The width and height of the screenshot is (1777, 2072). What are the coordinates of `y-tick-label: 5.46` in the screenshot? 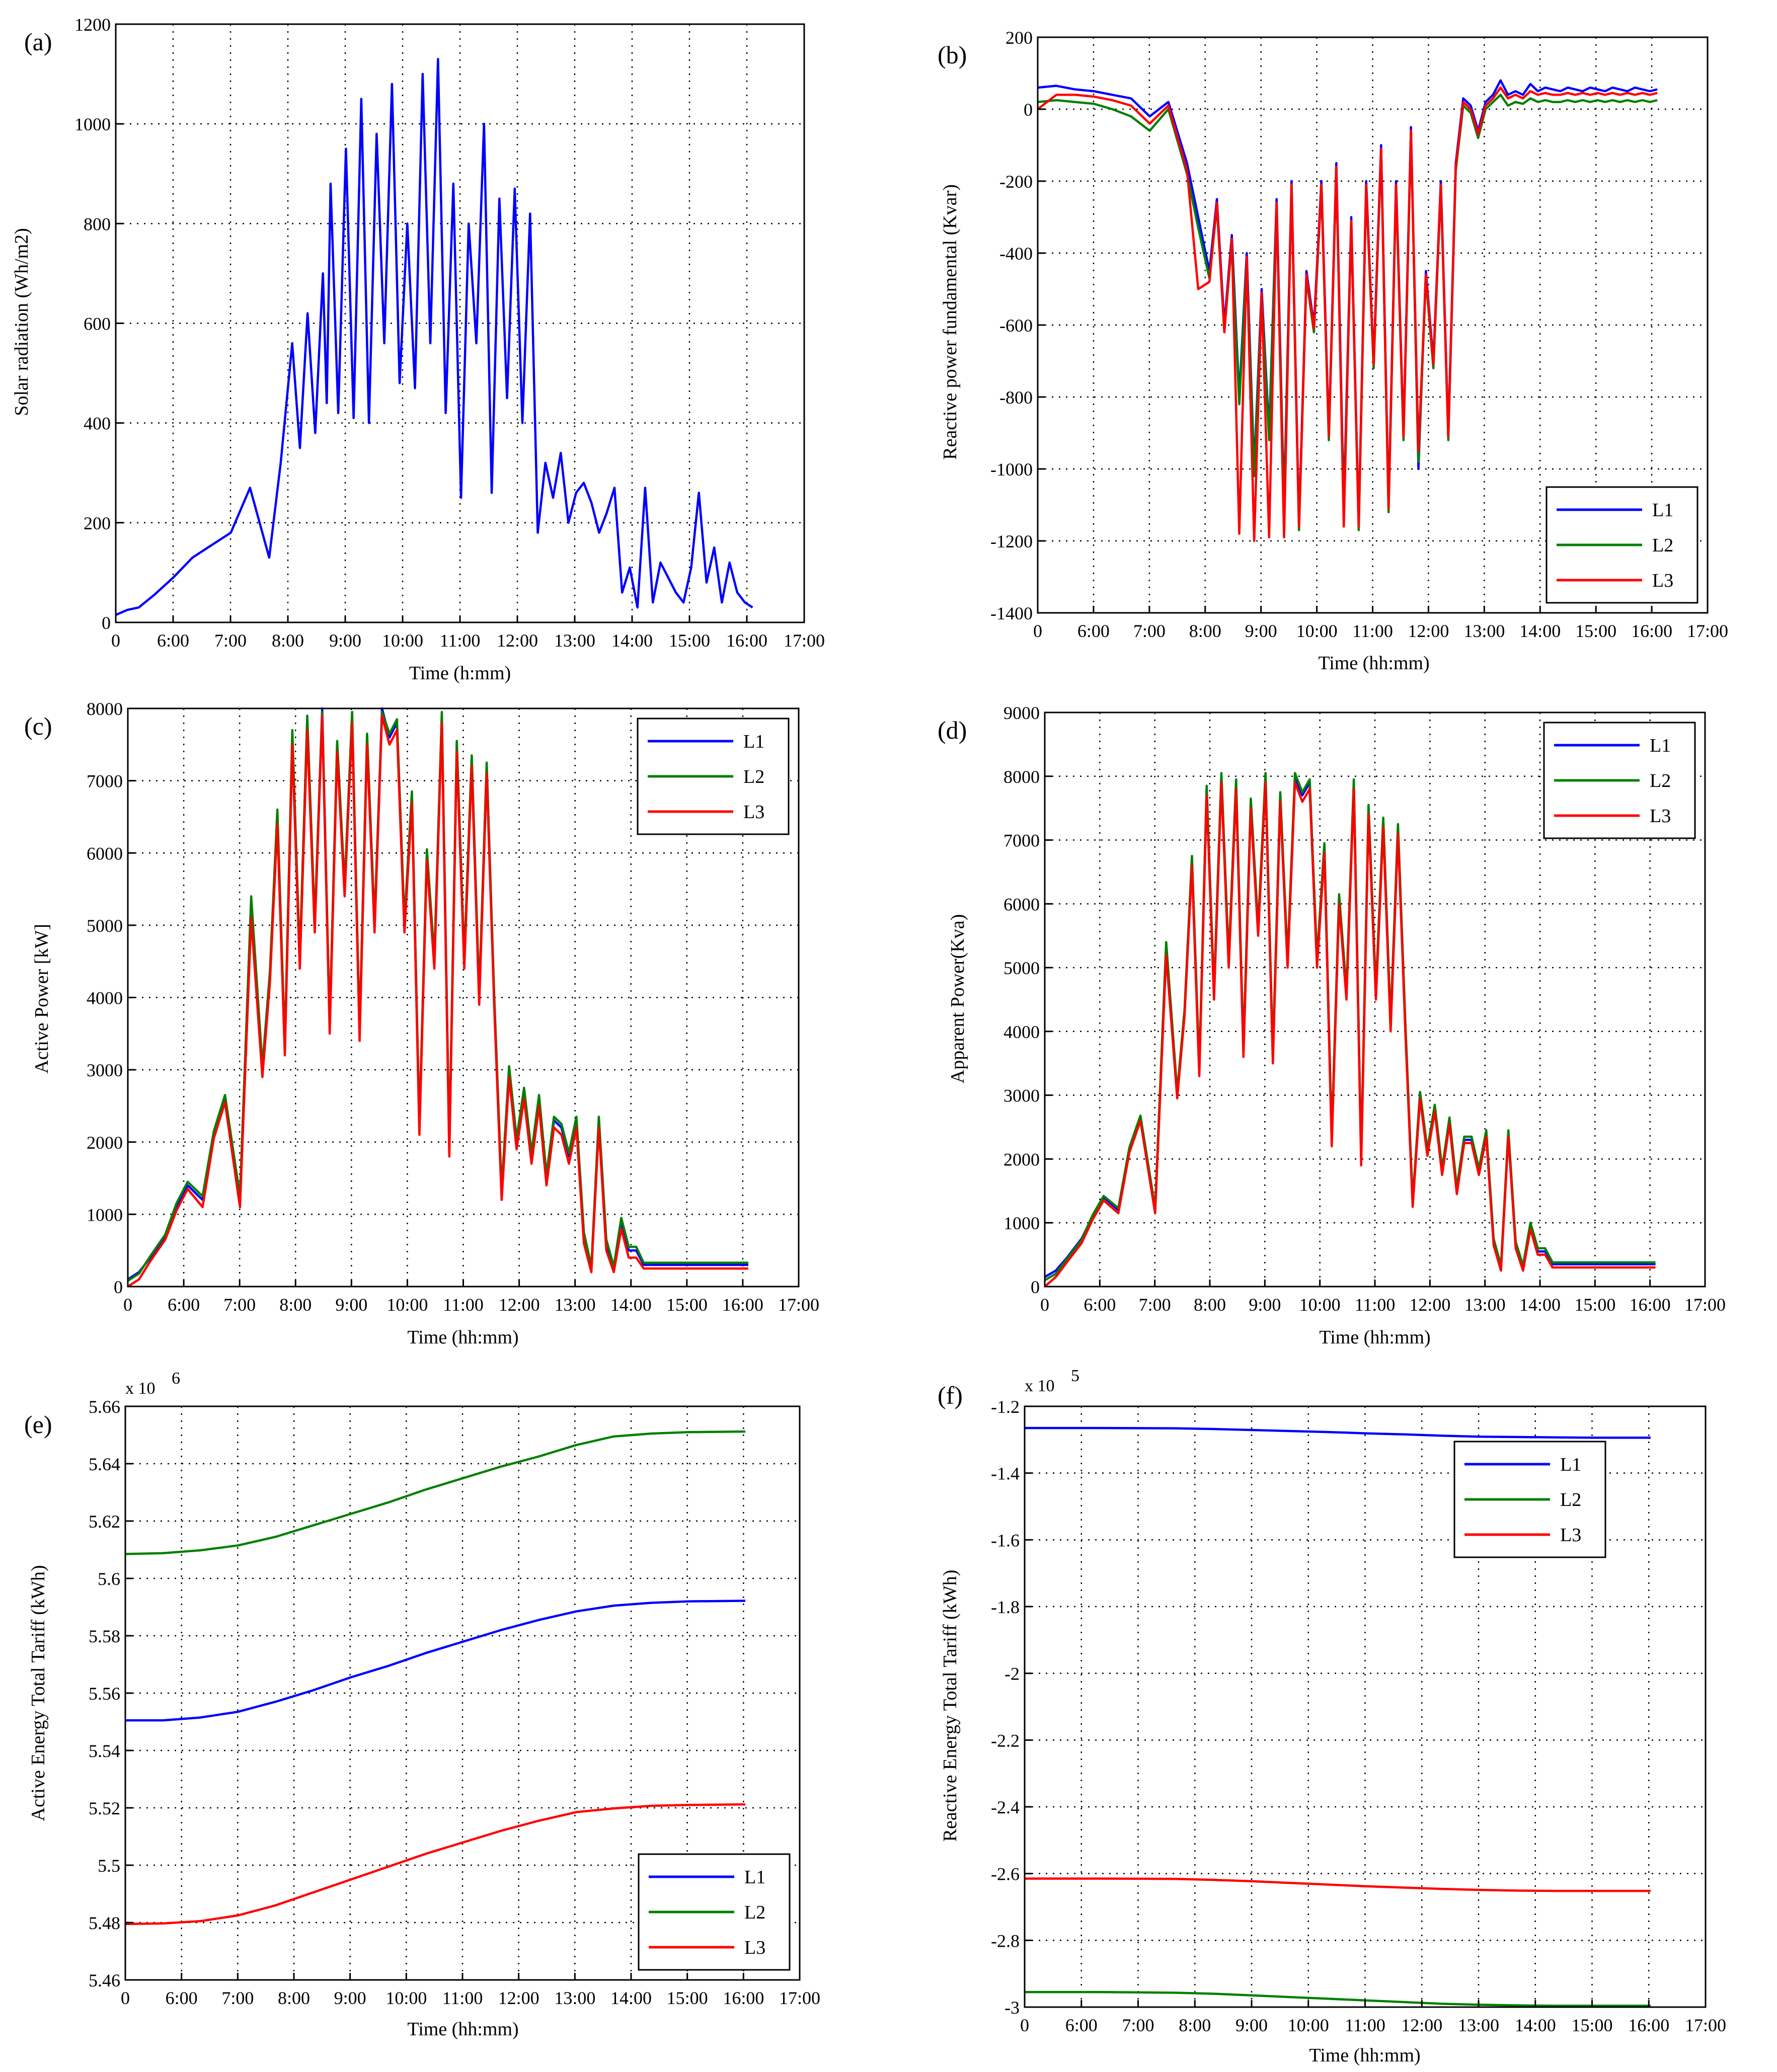 It's located at (104, 1980).